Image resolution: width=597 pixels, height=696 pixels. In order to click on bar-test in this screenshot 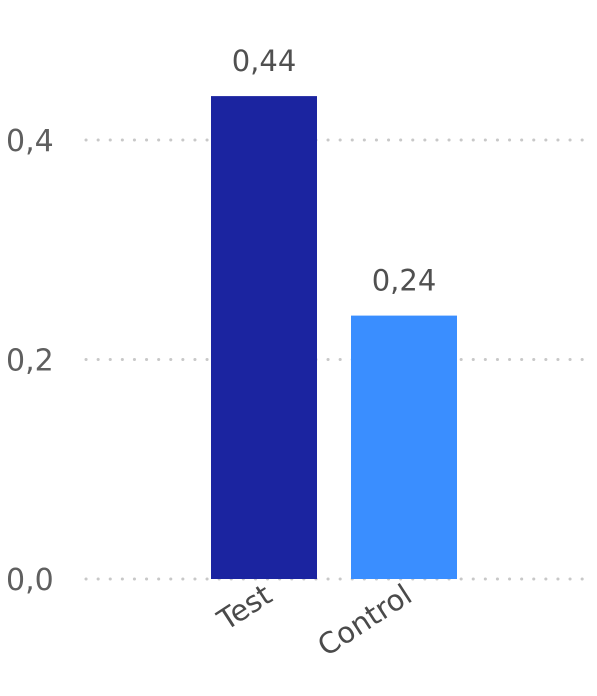, I will do `click(264, 337)`.